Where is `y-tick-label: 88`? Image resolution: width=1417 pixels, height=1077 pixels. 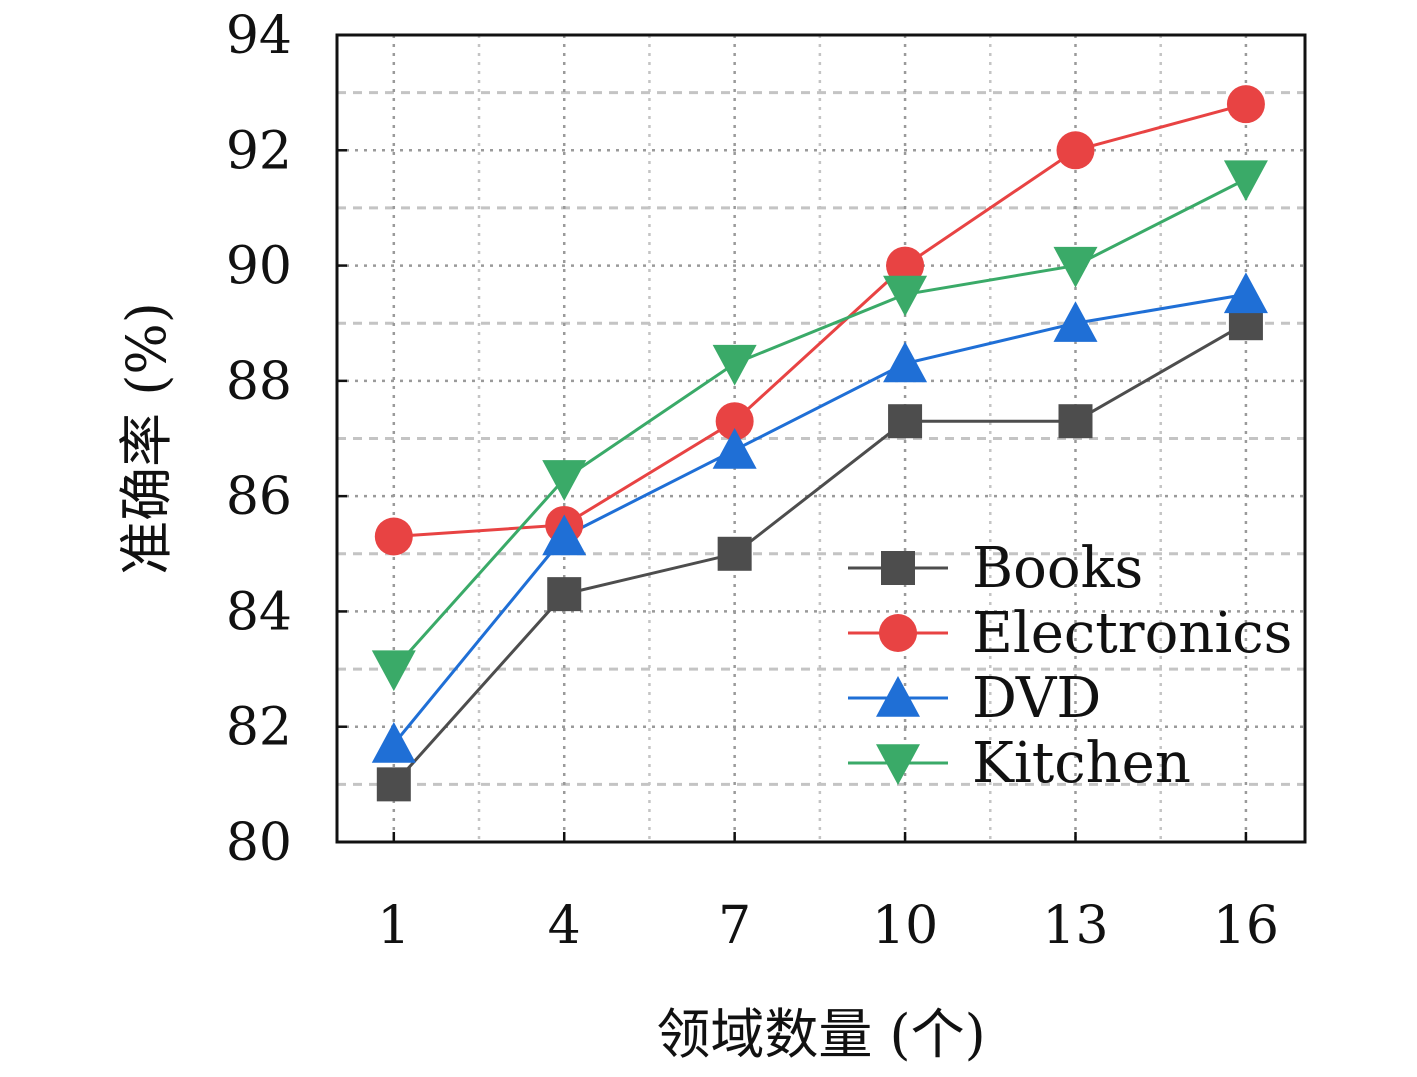
y-tick-label: 88 is located at coordinates (259, 382).